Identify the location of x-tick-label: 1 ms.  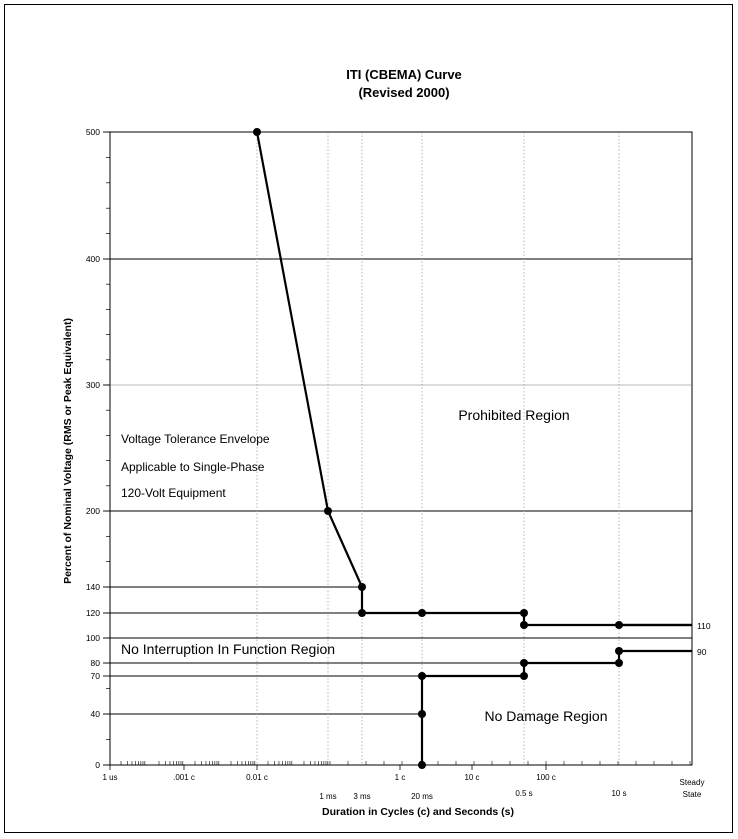
(327, 796).